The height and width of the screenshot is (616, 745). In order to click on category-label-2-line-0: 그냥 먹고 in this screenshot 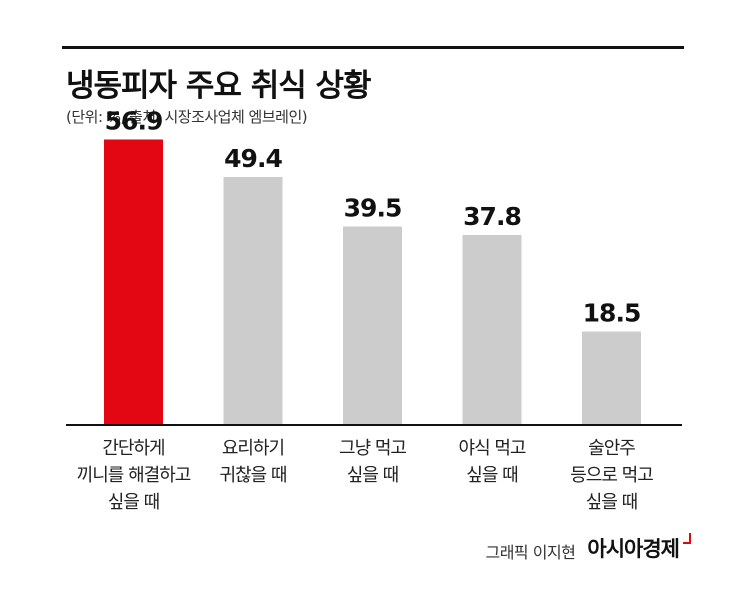, I will do `click(372, 448)`.